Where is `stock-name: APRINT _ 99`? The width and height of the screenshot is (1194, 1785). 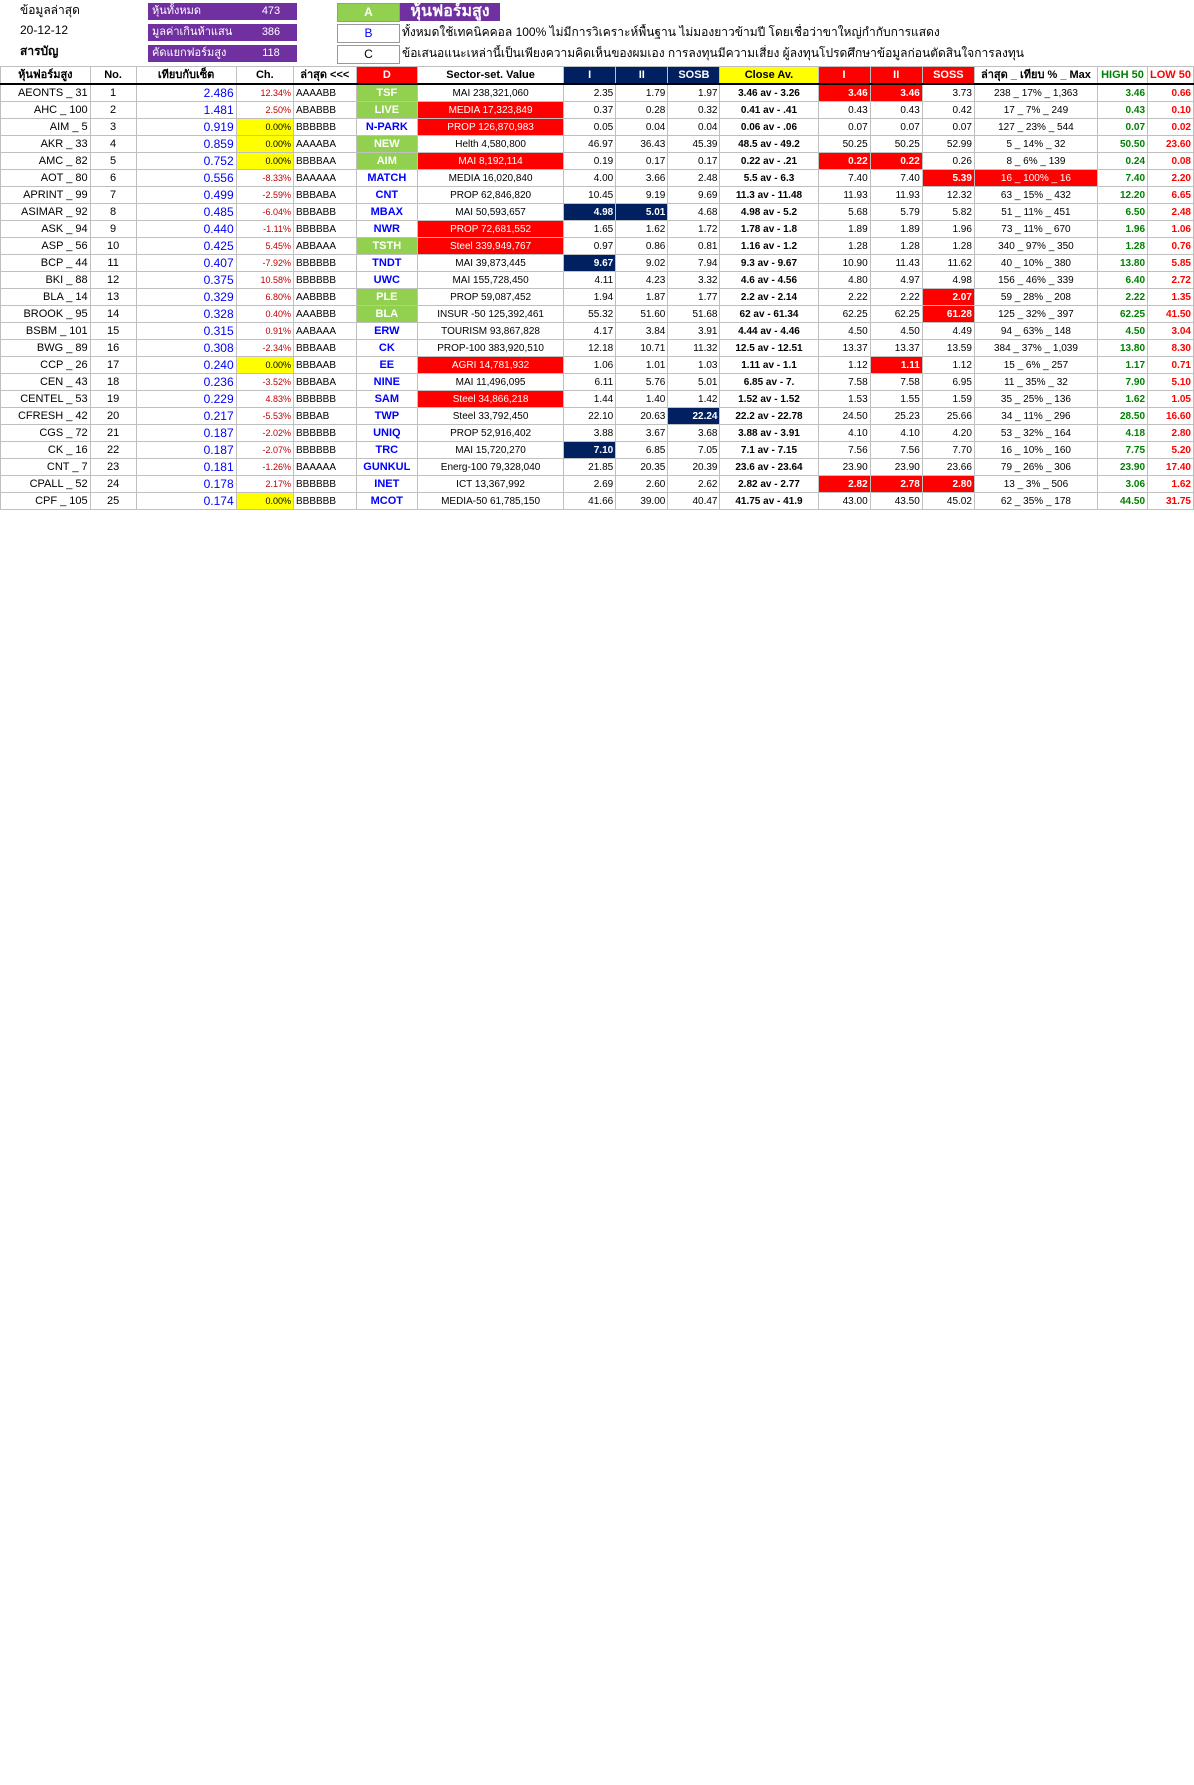 stock-name: APRINT _ 99 is located at coordinates (45, 195).